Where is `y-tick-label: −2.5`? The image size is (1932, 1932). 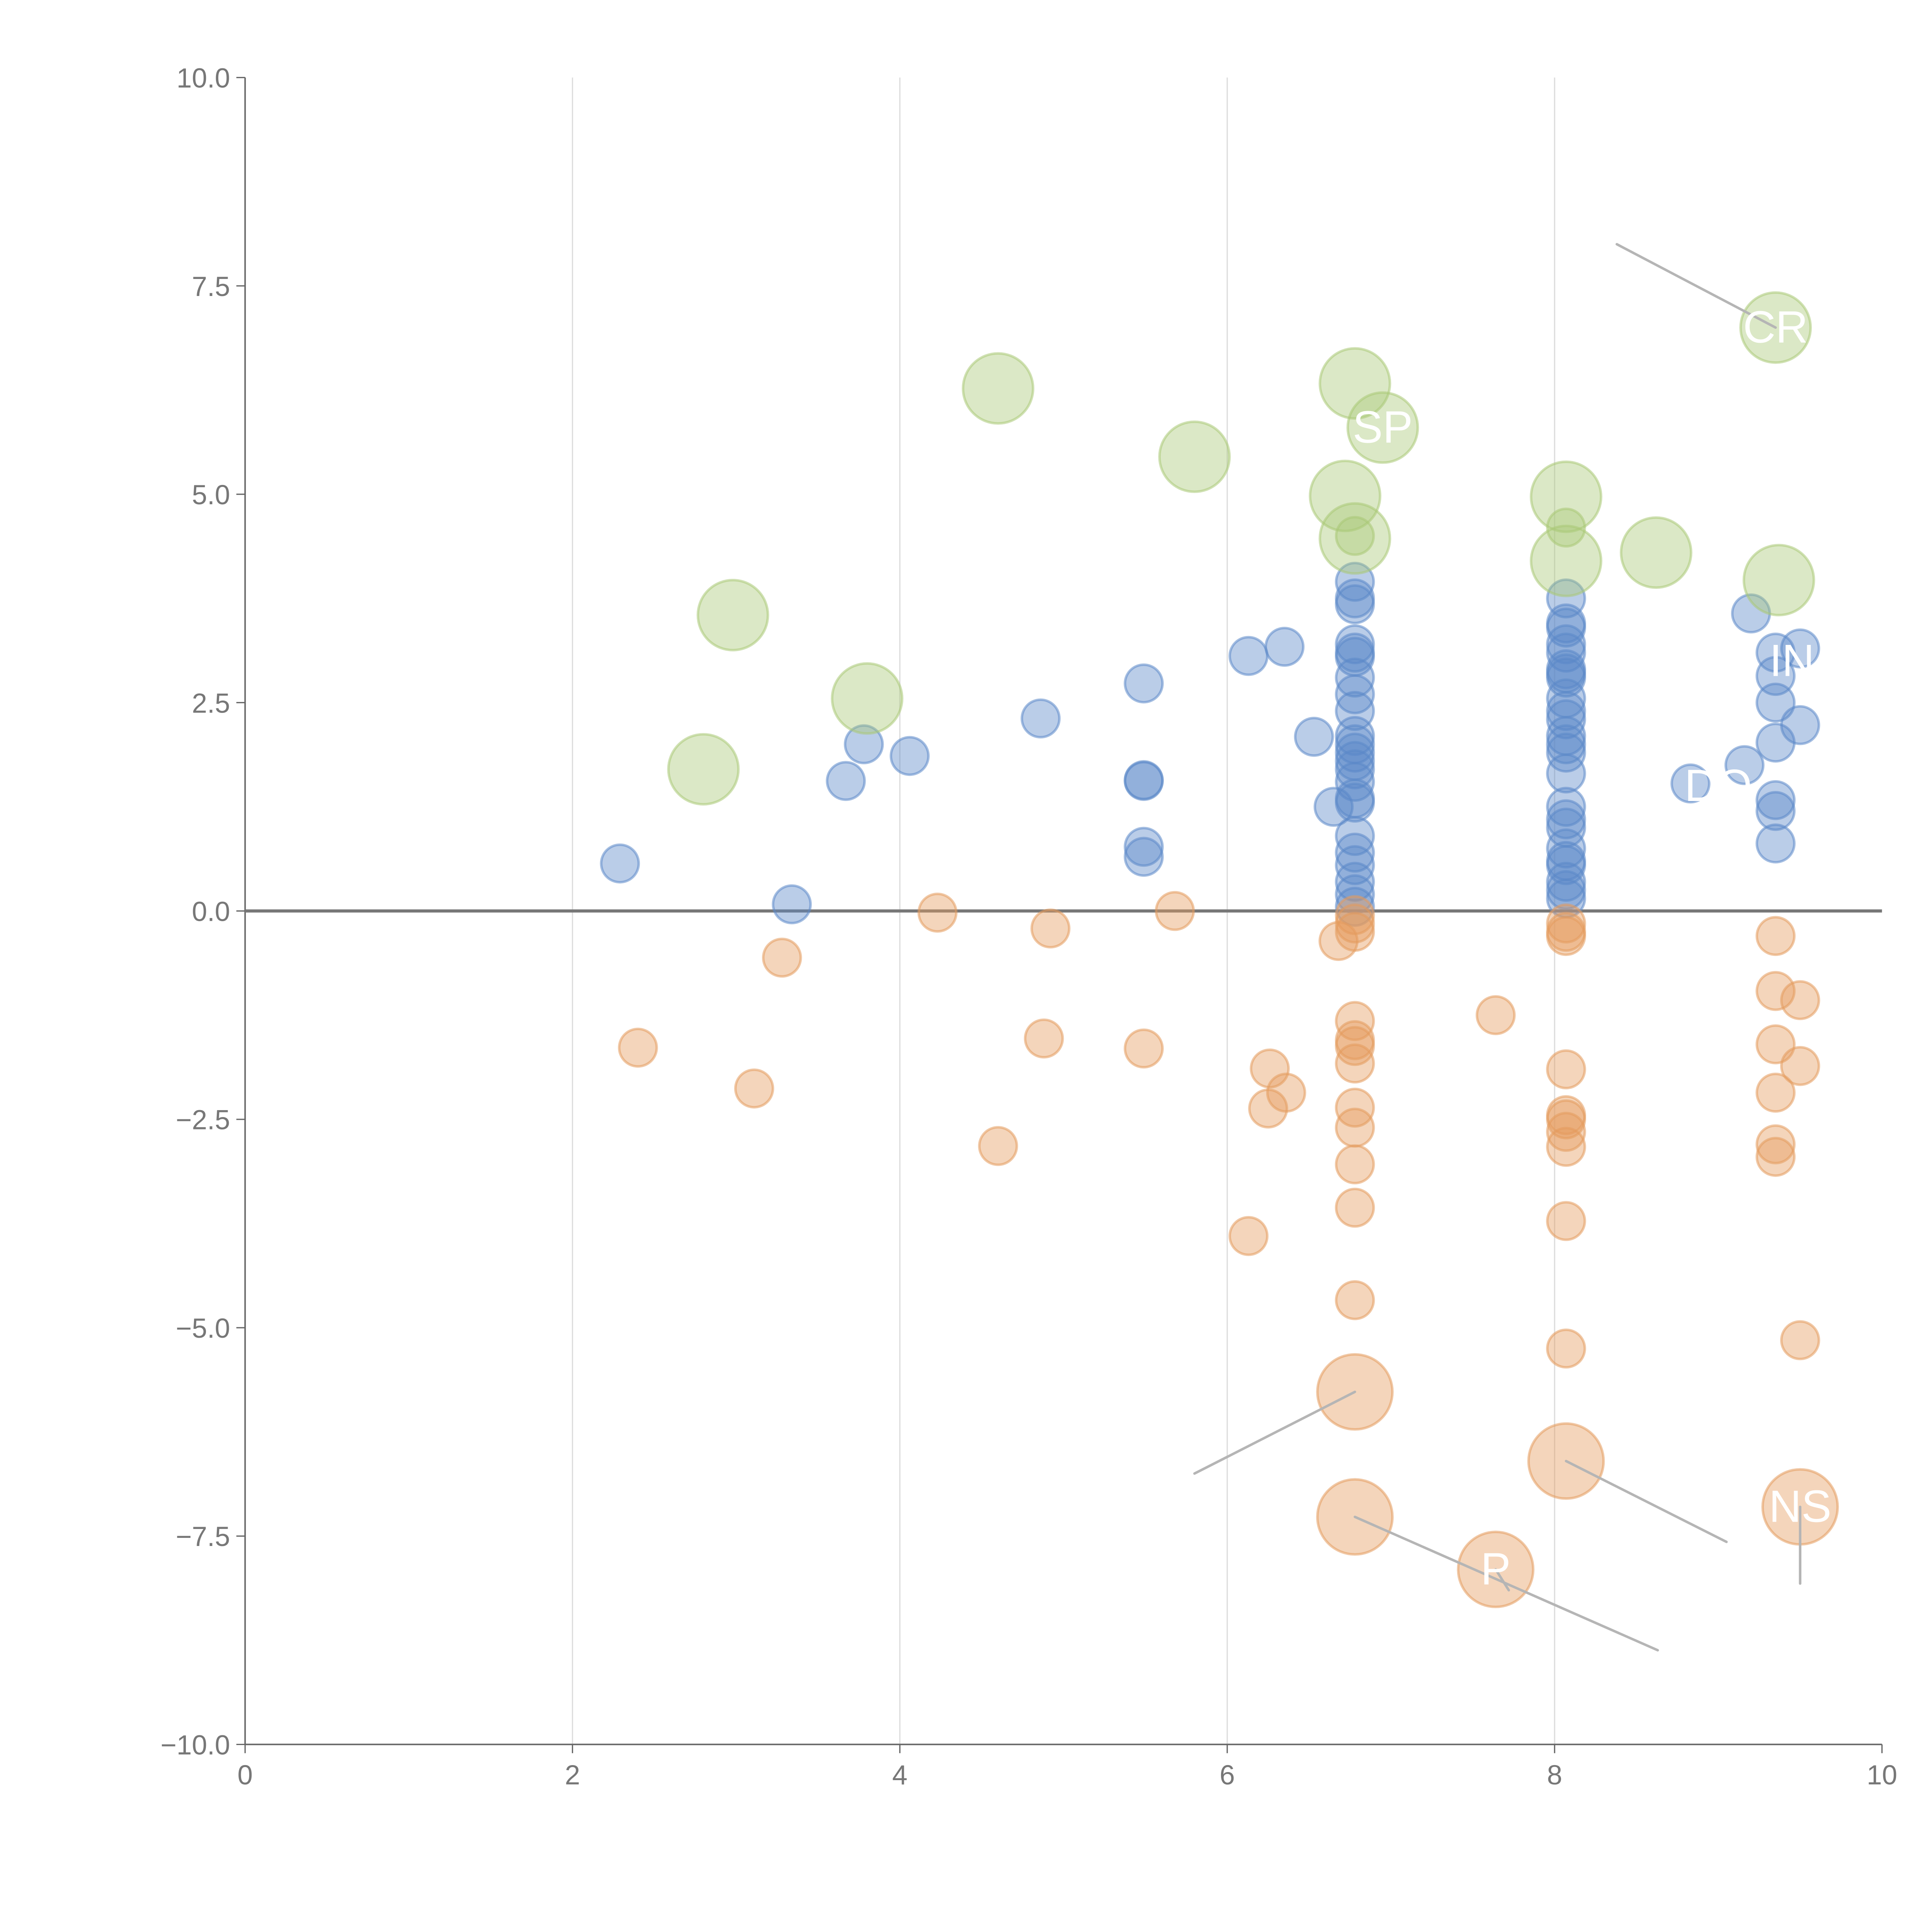
y-tick-label: −2.5 is located at coordinates (203, 1120).